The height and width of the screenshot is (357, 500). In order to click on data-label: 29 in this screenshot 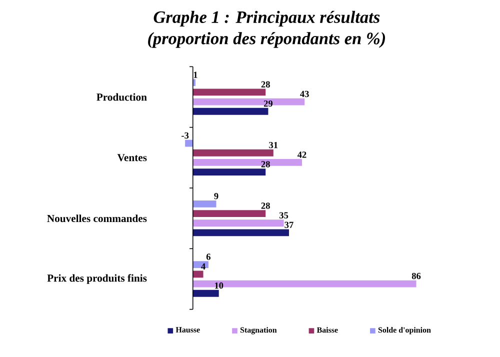, I will do `click(268, 103)`.